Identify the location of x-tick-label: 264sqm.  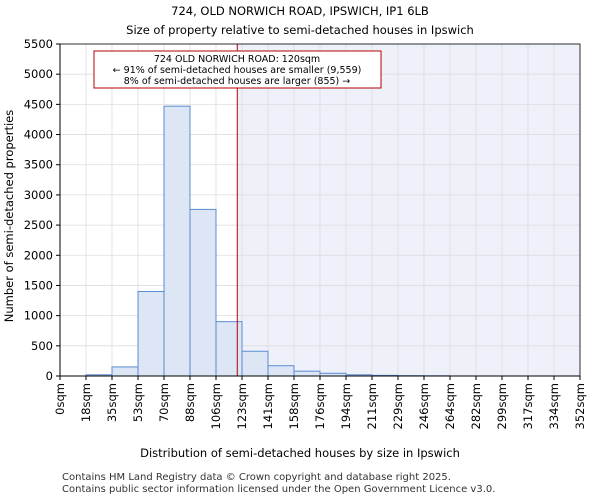
(450, 406).